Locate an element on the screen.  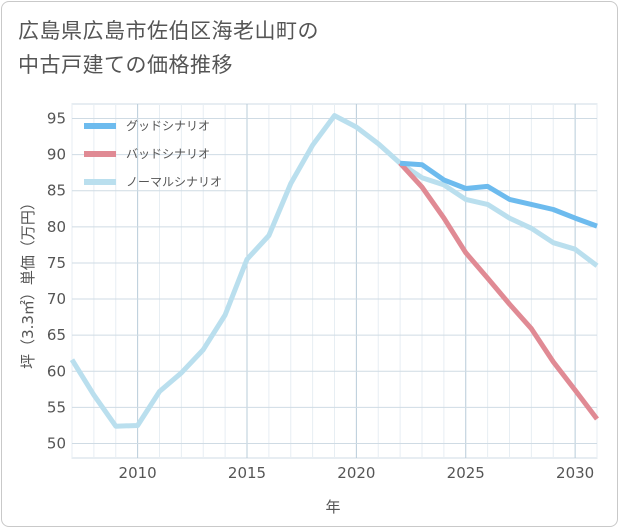
legend-label: グッドシナリオ is located at coordinates (168, 126).